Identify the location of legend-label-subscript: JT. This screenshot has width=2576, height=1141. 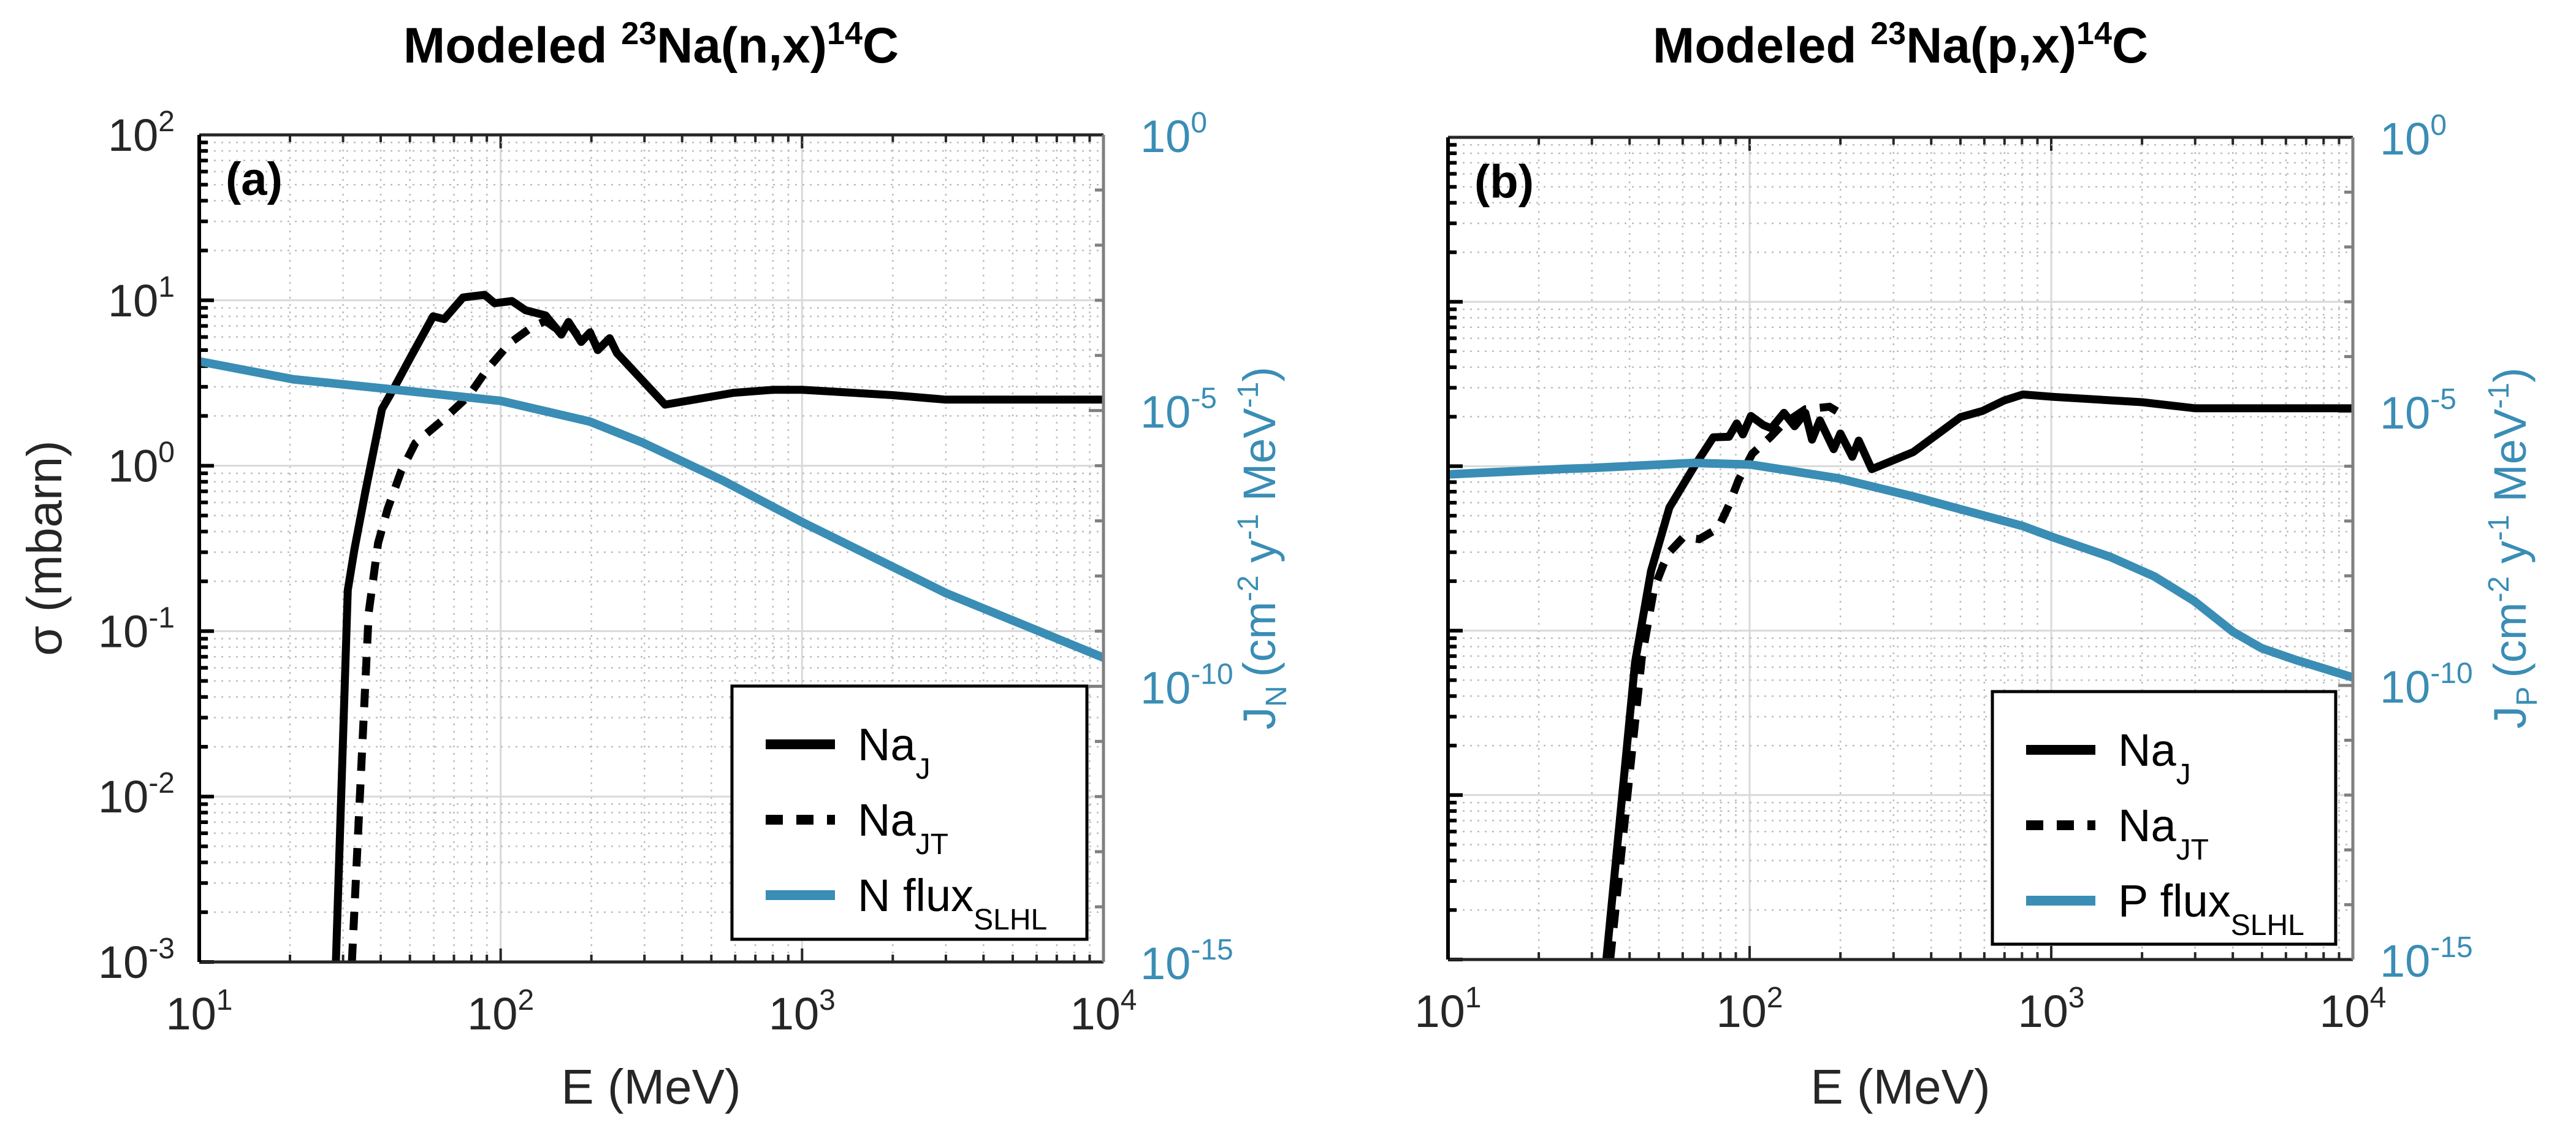
(2192, 850).